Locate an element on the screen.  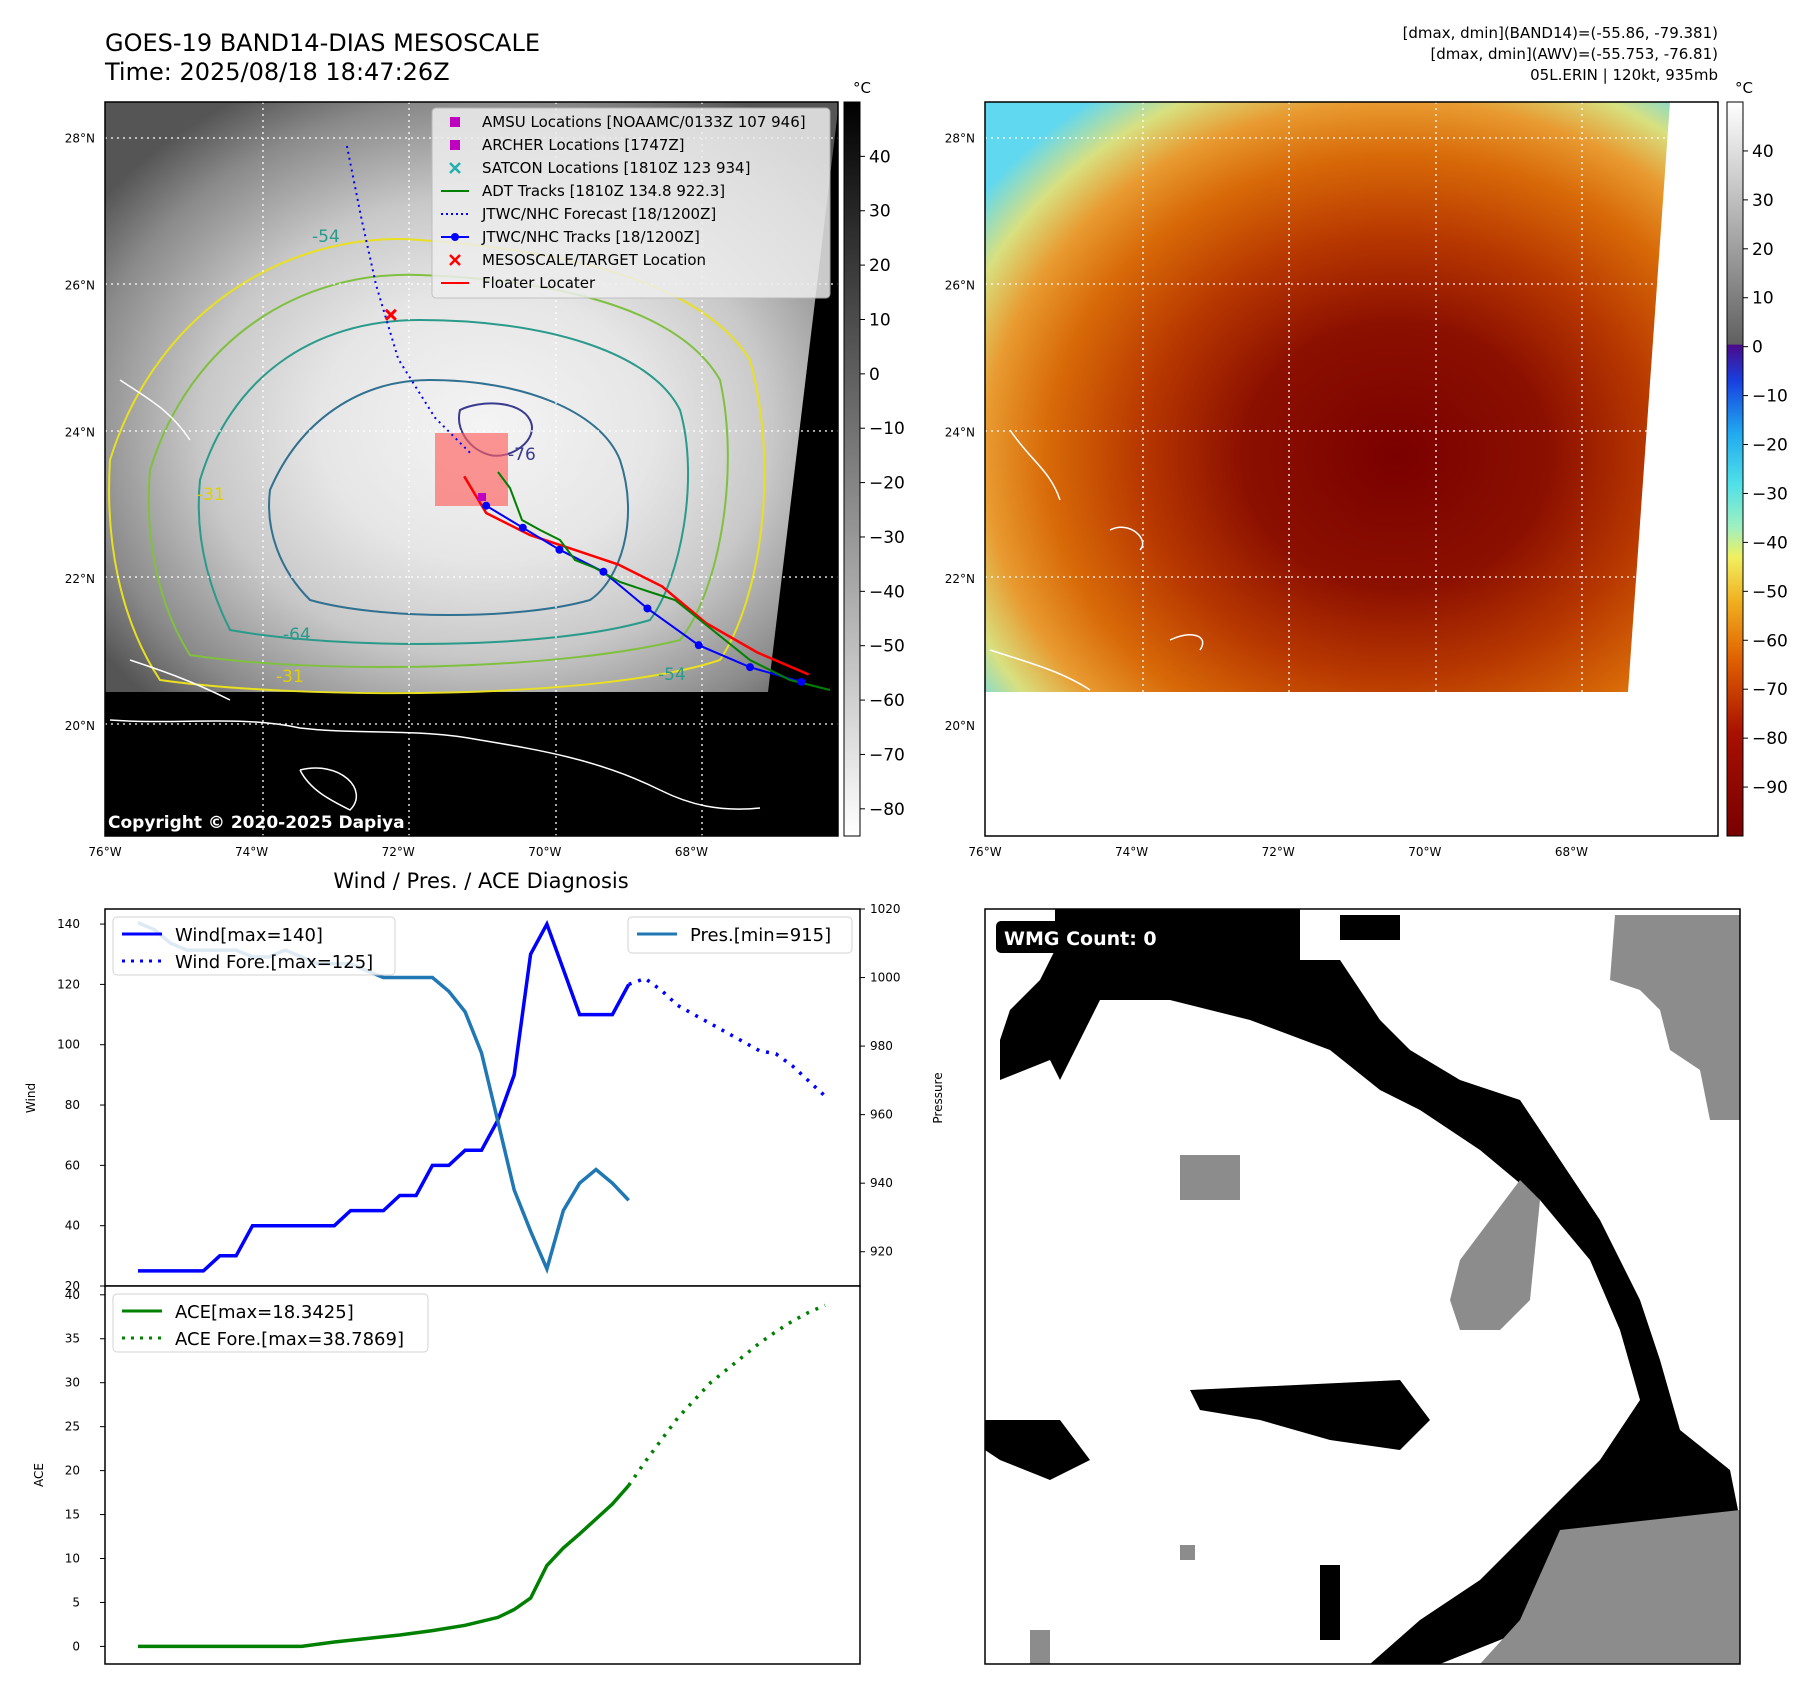
wind-legend-box is located at coordinates (254, 946).